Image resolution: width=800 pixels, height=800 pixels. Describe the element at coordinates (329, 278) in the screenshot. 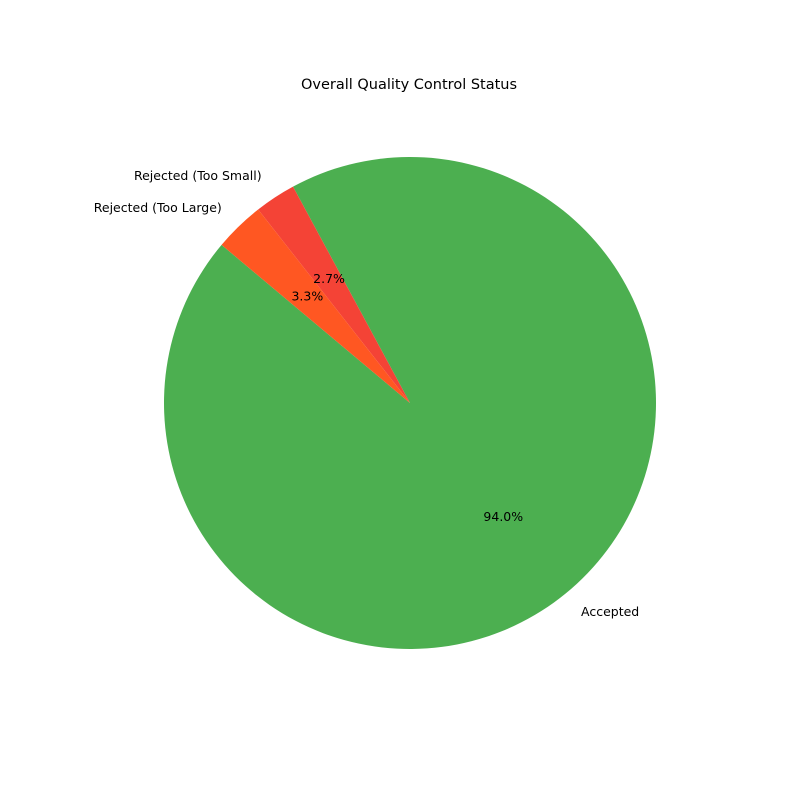

I see `slice-percent-rejected-too-small: 2.7%` at that location.